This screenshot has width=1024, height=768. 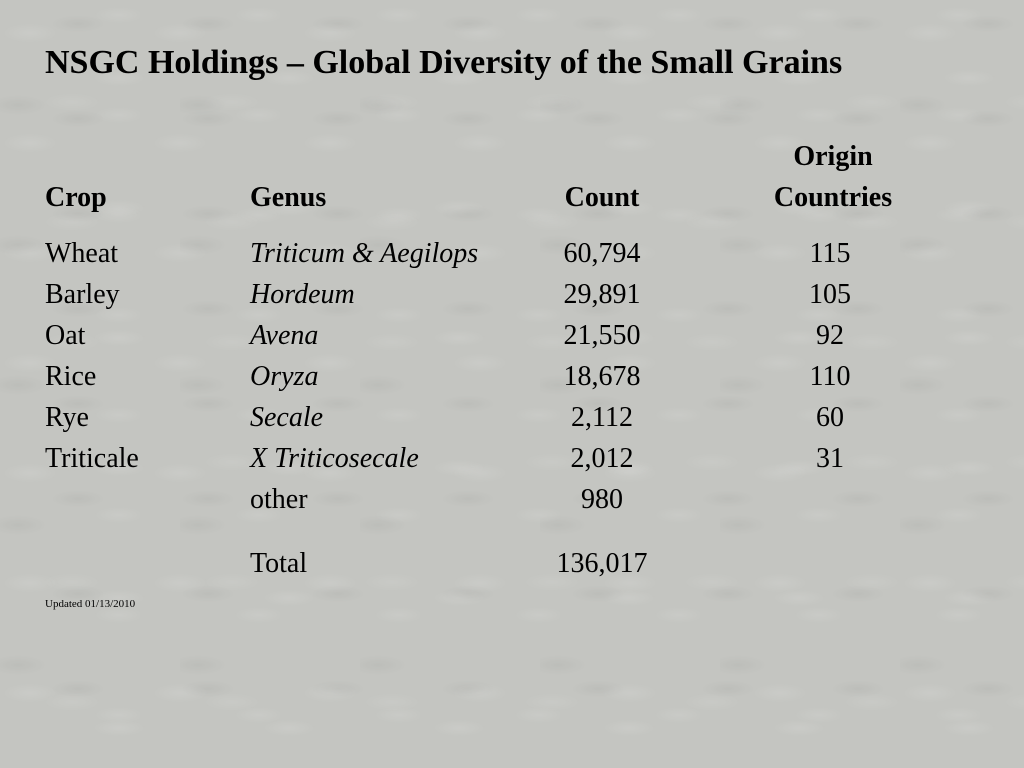 What do you see at coordinates (284, 376) in the screenshot?
I see `row-genus: Oryza` at bounding box center [284, 376].